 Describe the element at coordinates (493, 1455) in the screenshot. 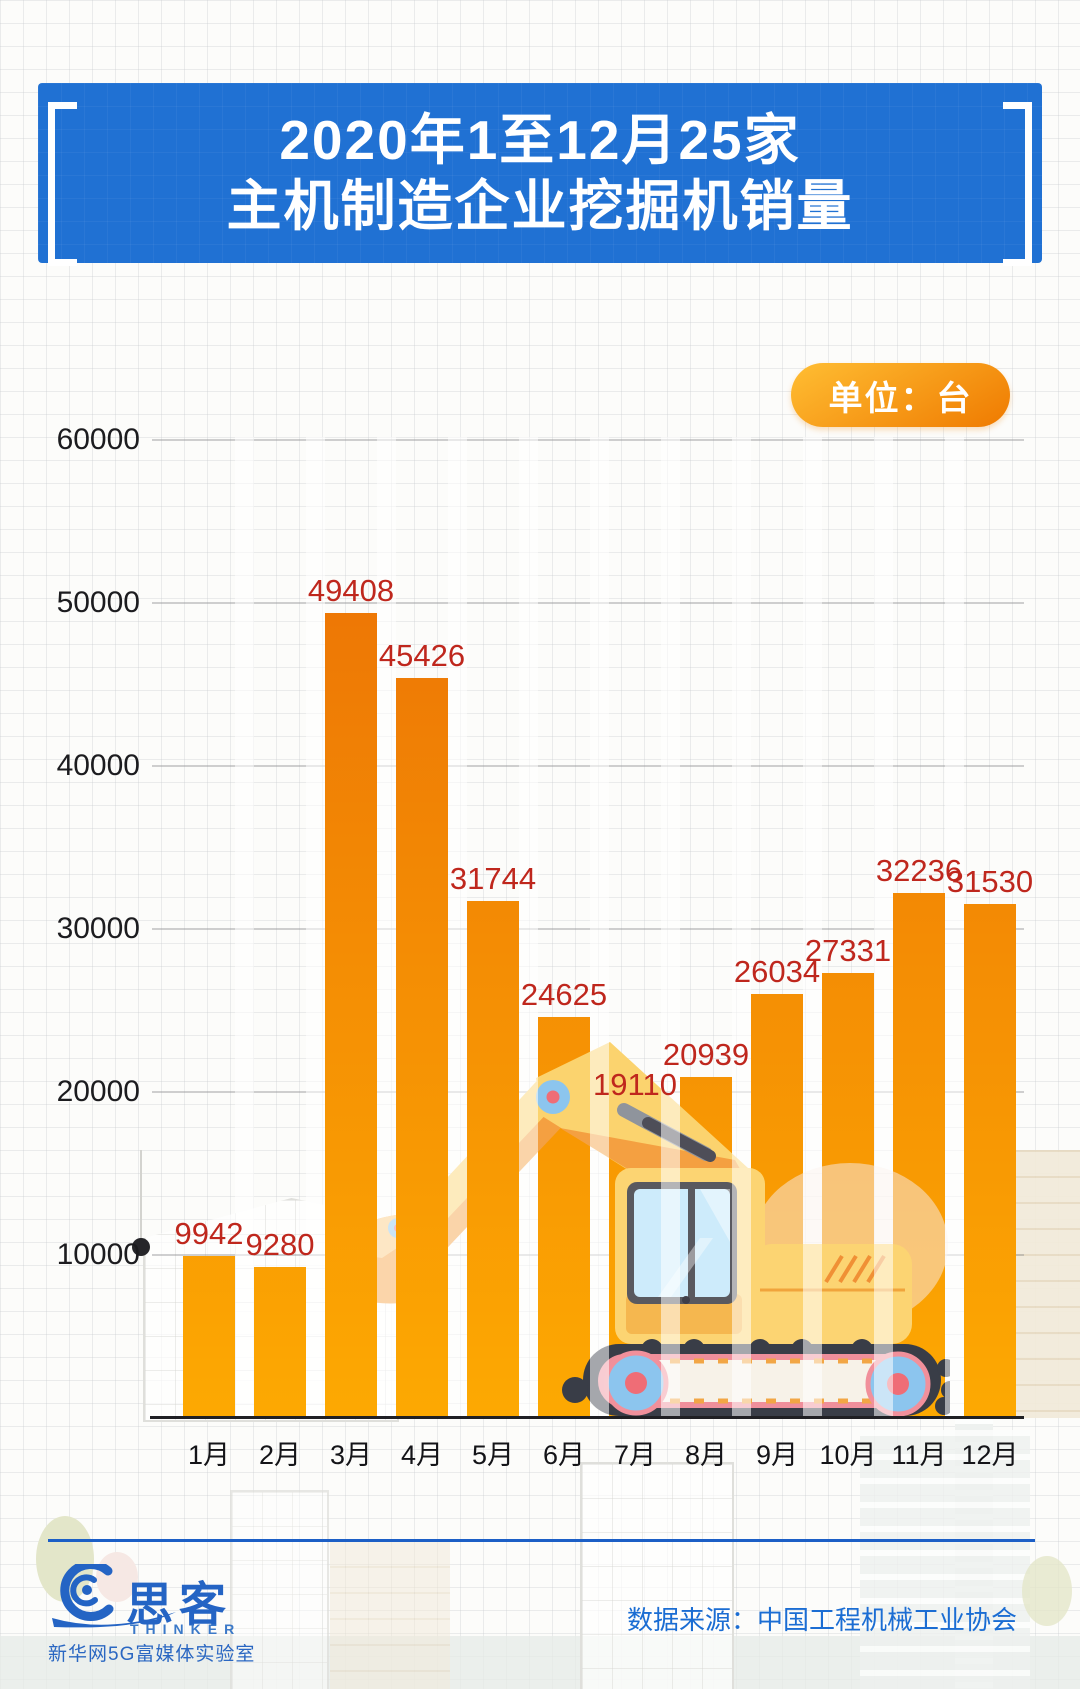

I see `x-axis-label: 5月` at that location.